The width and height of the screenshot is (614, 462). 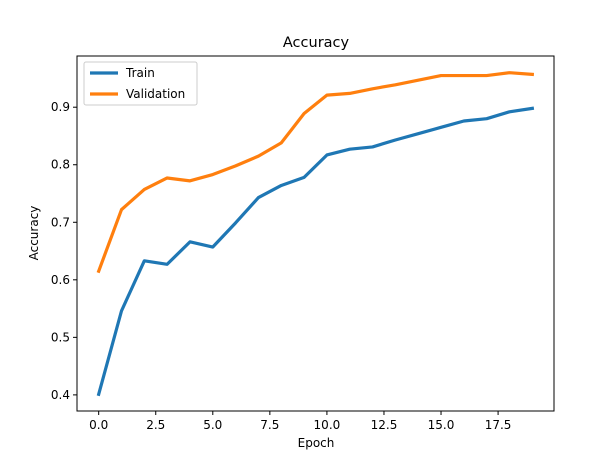 I want to click on y-tick-label: 0.6, so click(x=60, y=280).